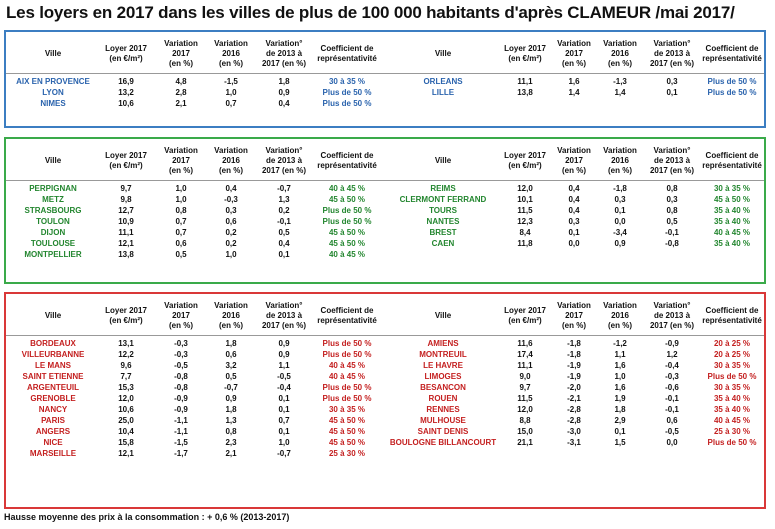  Describe the element at coordinates (181, 92) in the screenshot. I see `cell-var2017: 2,8` at that location.